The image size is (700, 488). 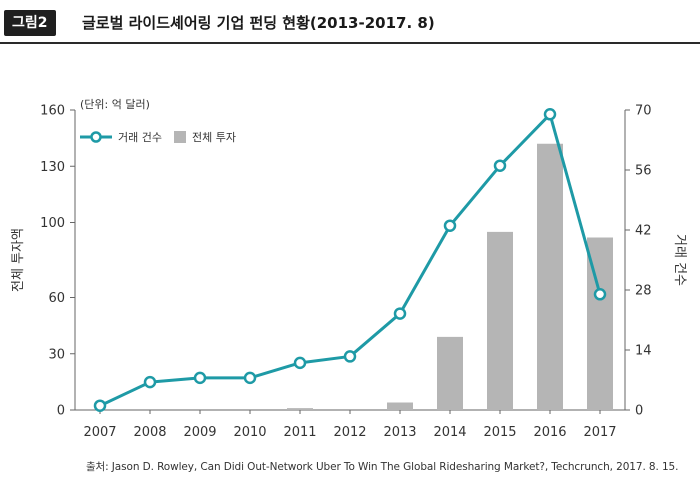 I want to click on right-axis-title: 거래 건수, so click(x=679, y=260).